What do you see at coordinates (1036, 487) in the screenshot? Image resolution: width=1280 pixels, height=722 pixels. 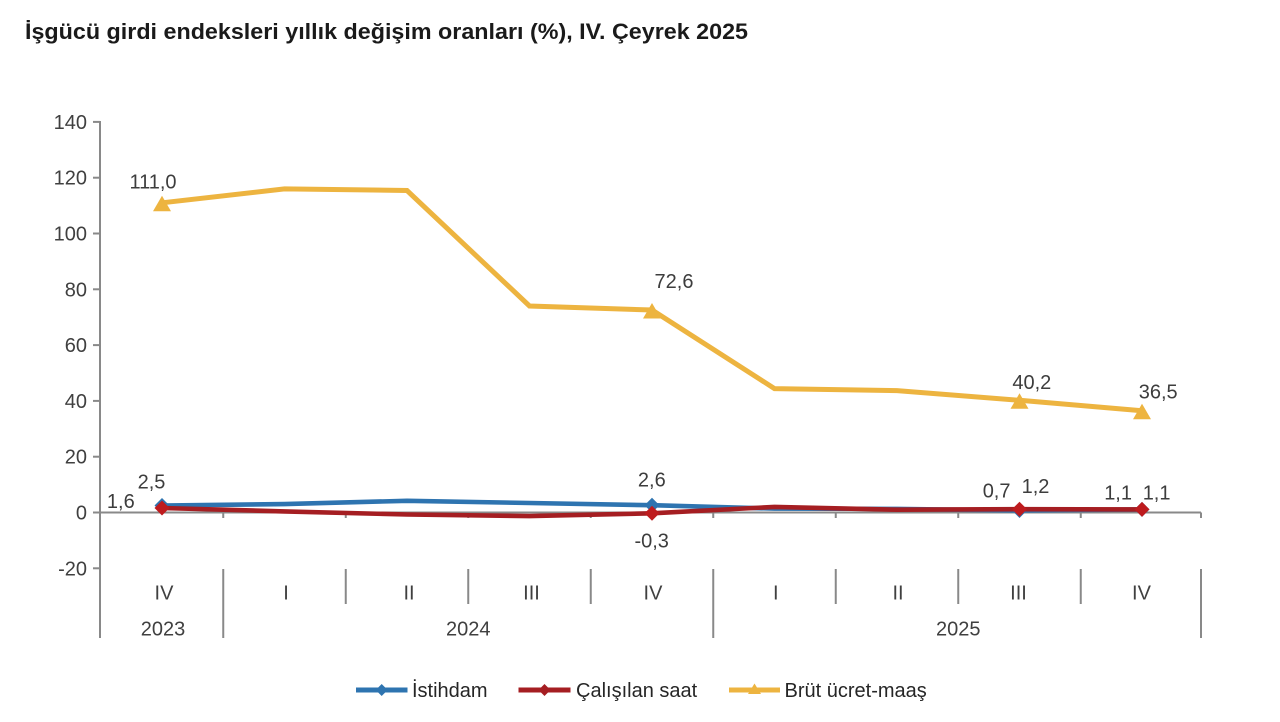 I see `svg-text: 1,2` at bounding box center [1036, 487].